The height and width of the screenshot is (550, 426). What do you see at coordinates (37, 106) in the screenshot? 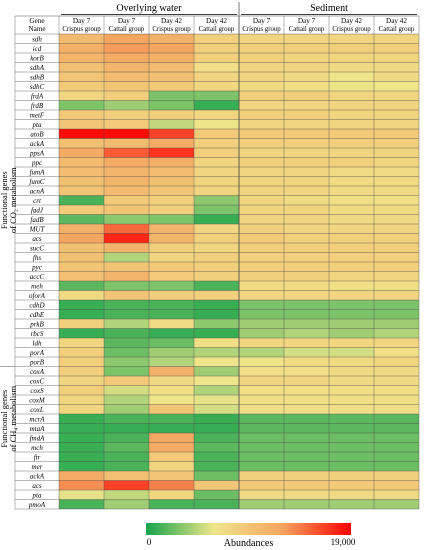
I see `gene-label-7: frdB` at bounding box center [37, 106].